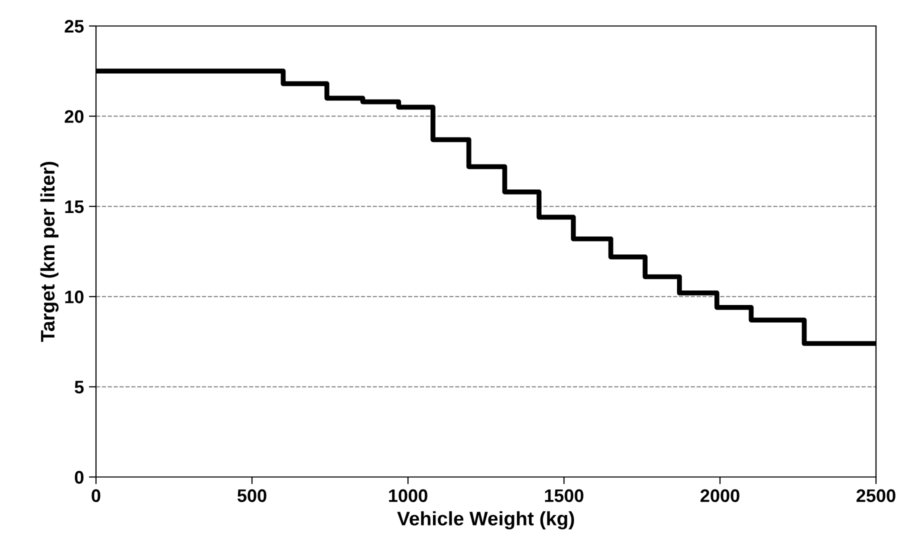  Describe the element at coordinates (74, 207) in the screenshot. I see `y-tick-label: 15` at that location.